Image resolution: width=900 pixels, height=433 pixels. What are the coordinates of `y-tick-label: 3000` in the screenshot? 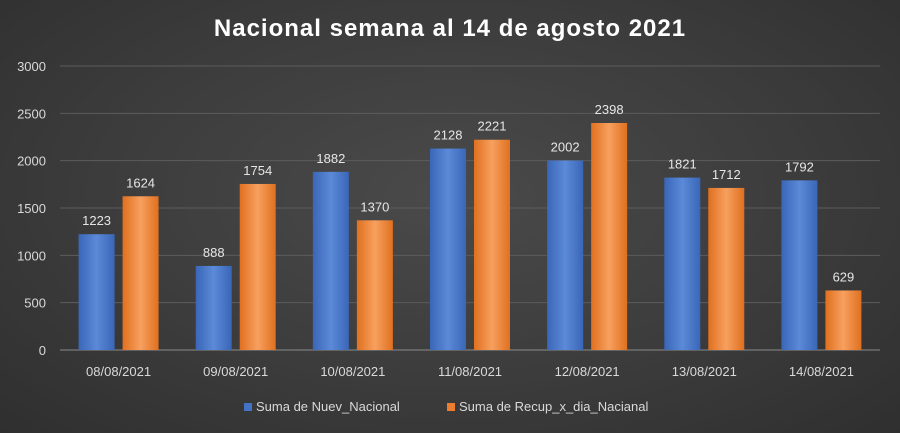 It's located at (31, 66).